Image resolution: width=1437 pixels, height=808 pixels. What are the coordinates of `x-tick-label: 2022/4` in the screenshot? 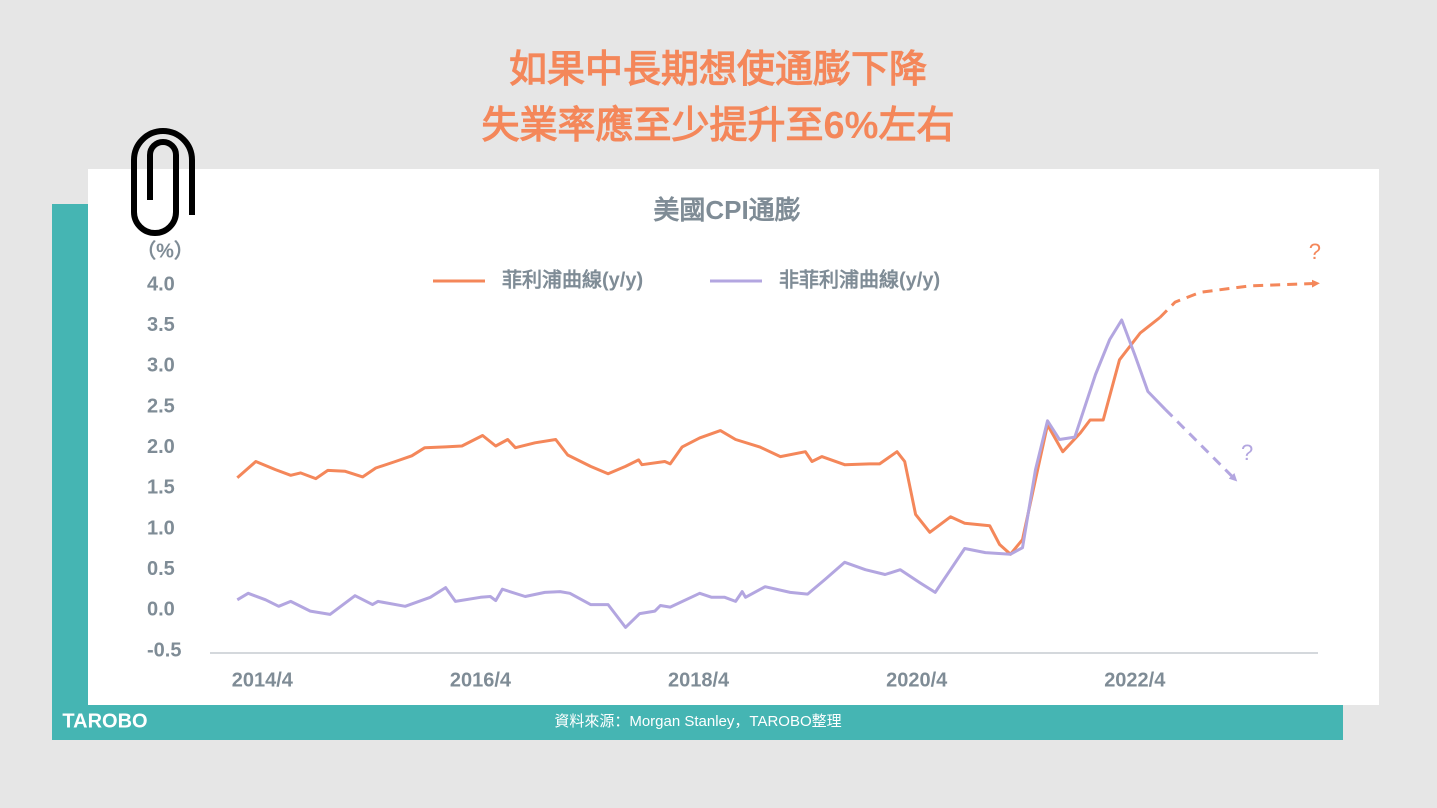 It's located at (1135, 680).